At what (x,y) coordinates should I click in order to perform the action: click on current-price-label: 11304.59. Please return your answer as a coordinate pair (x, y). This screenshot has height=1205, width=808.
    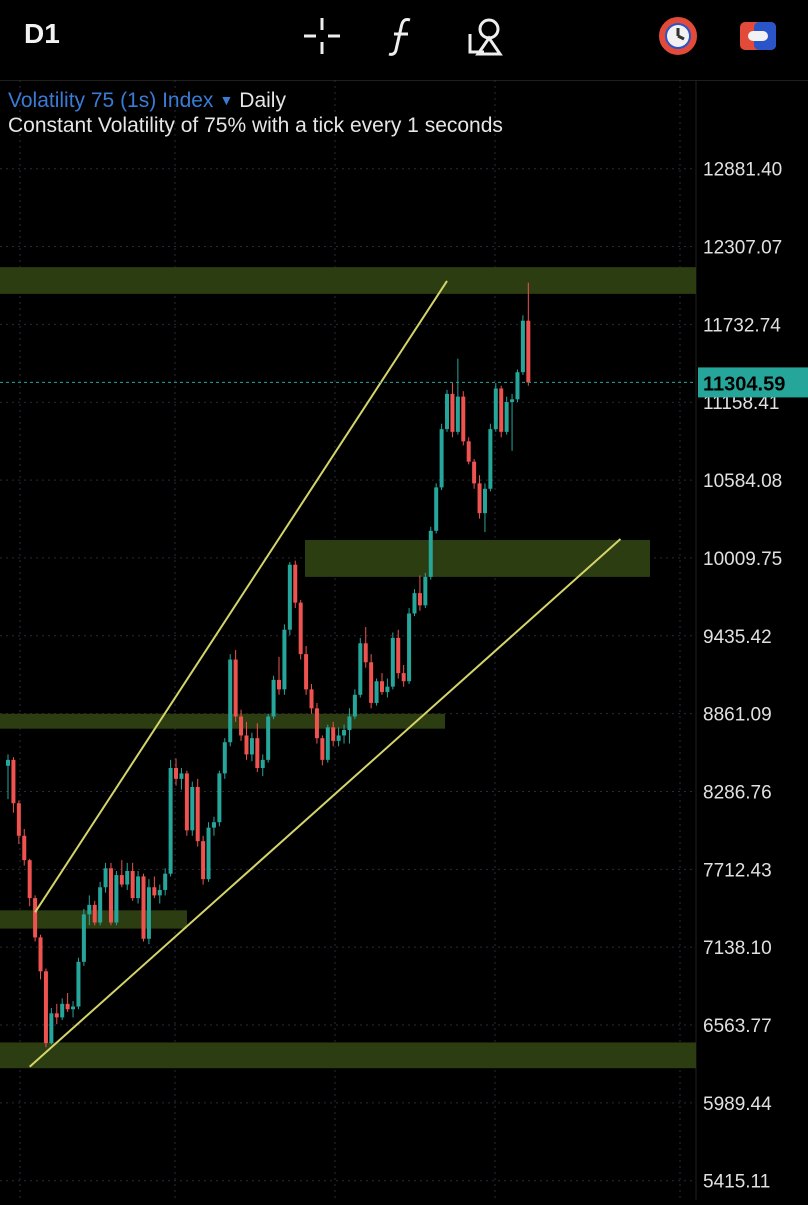
    Looking at the image, I should click on (744, 384).